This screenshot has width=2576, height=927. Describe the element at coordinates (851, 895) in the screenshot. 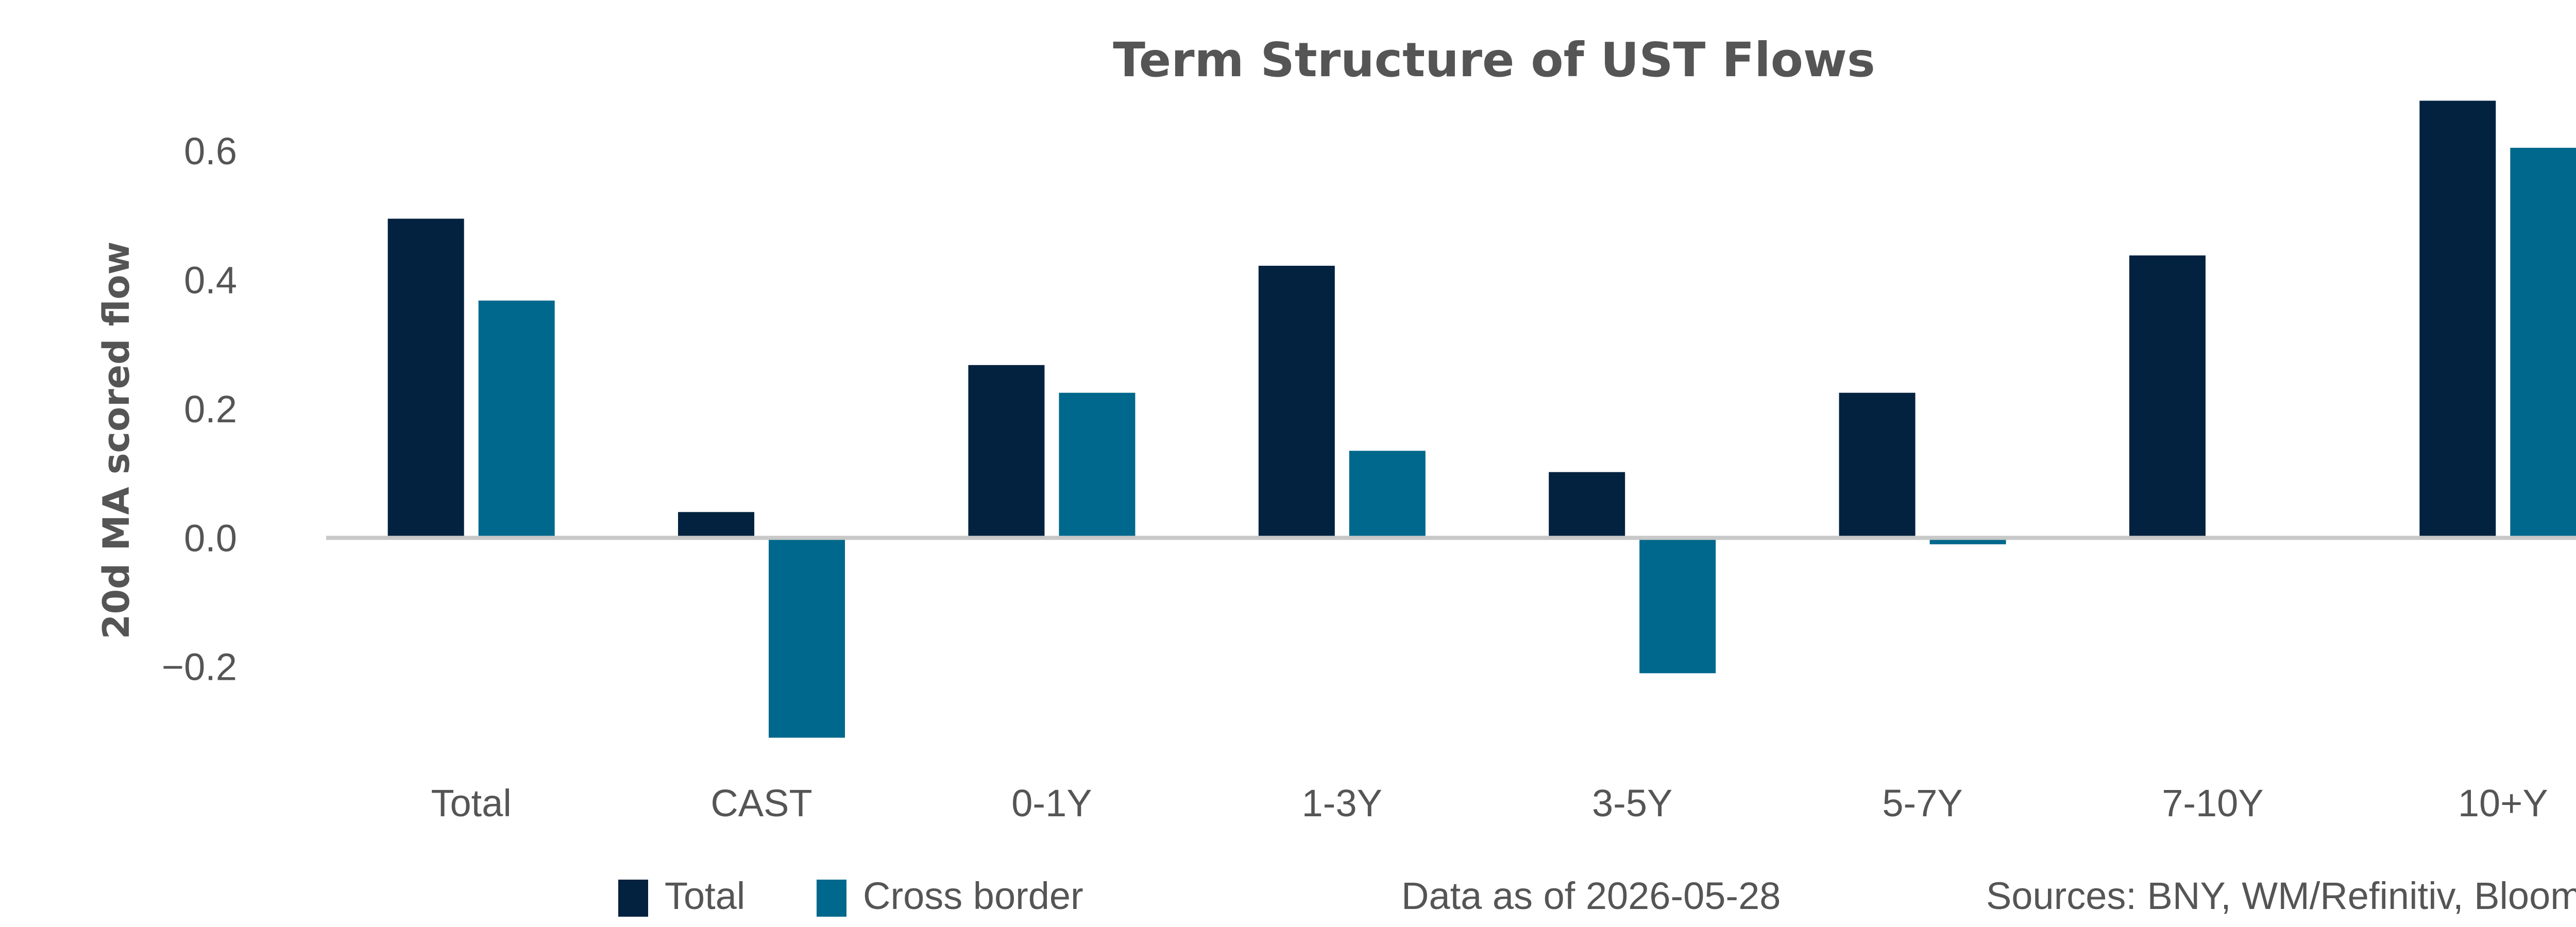

I see `legend: Total Cross border` at that location.